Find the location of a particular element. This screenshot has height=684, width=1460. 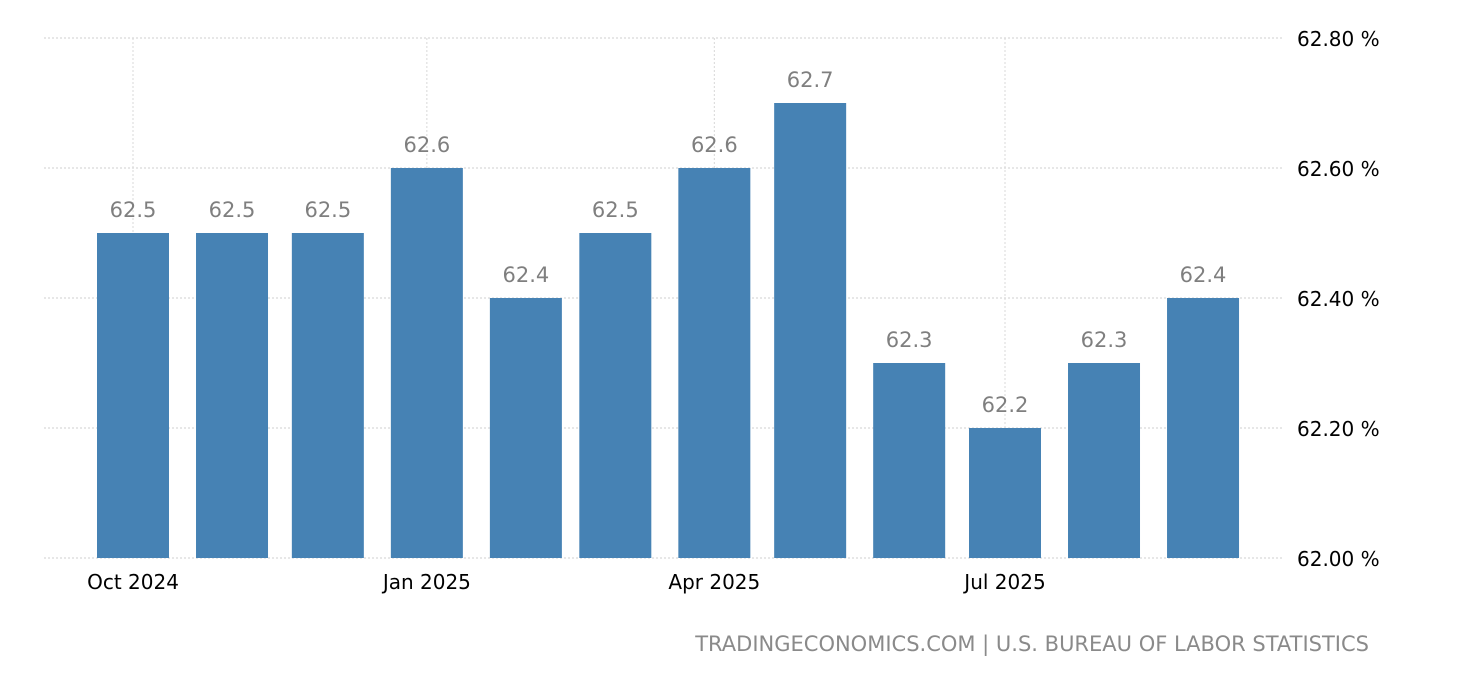

y-axis: 62.00 % 62.20 % 62.40 % 62.60 % 62.80 % is located at coordinates (1338, 299).